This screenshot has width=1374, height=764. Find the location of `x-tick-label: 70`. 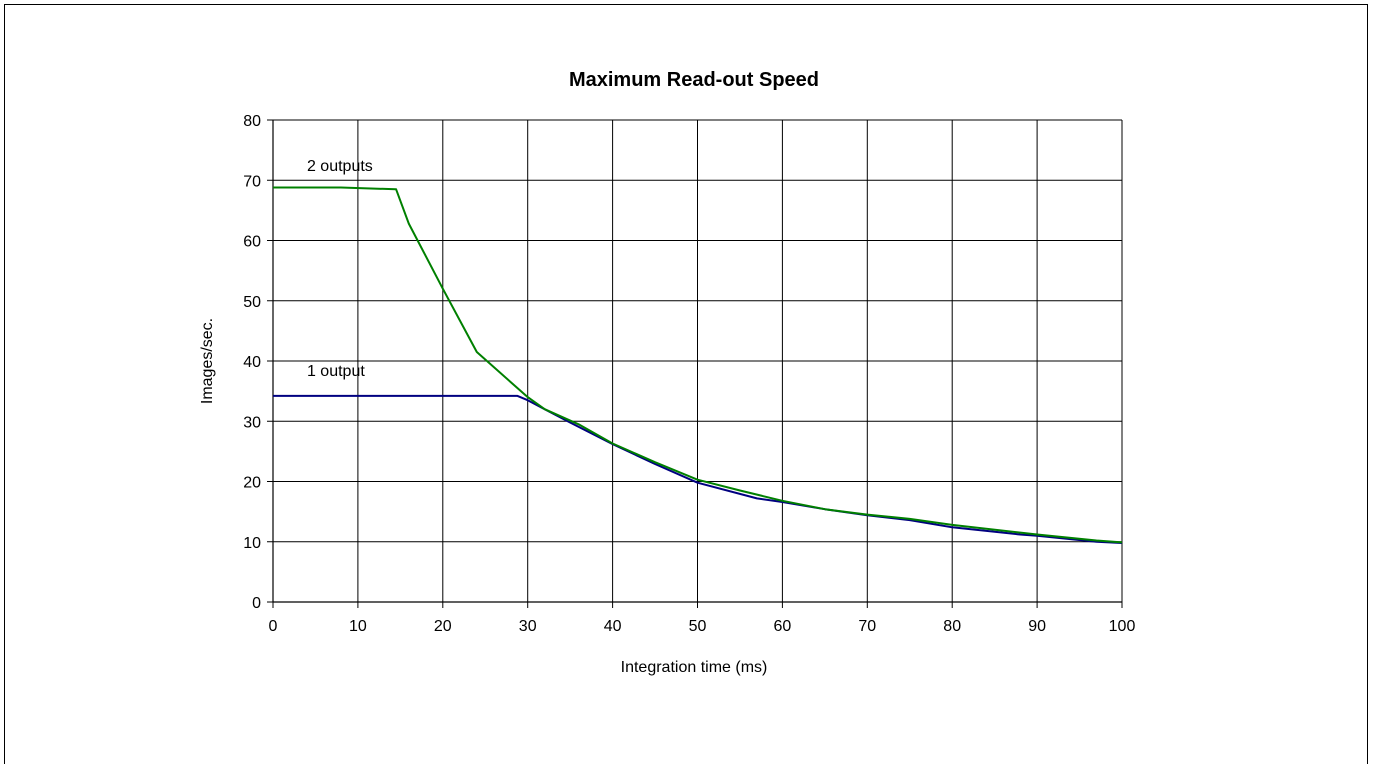

x-tick-label: 70 is located at coordinates (867, 626).